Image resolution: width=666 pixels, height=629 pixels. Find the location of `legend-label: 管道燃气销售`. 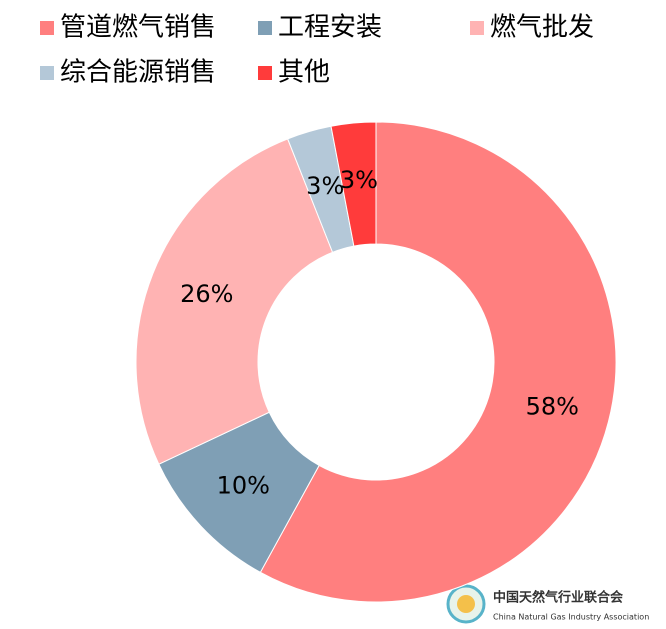

legend-label: 管道燃气销售 is located at coordinates (138, 28).